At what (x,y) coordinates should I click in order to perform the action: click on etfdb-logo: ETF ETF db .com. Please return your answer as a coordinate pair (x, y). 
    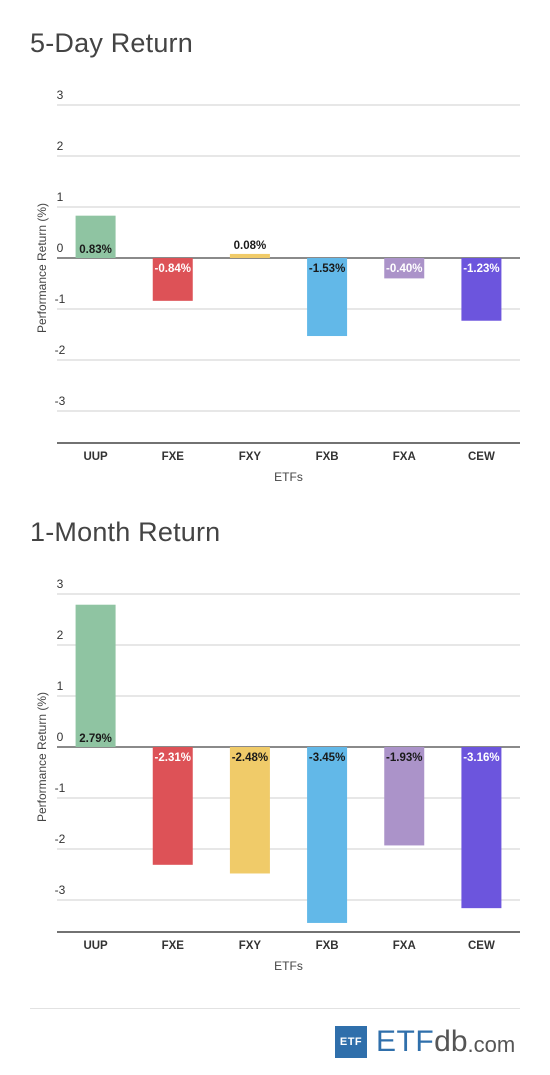
    Looking at the image, I should click on (425, 1042).